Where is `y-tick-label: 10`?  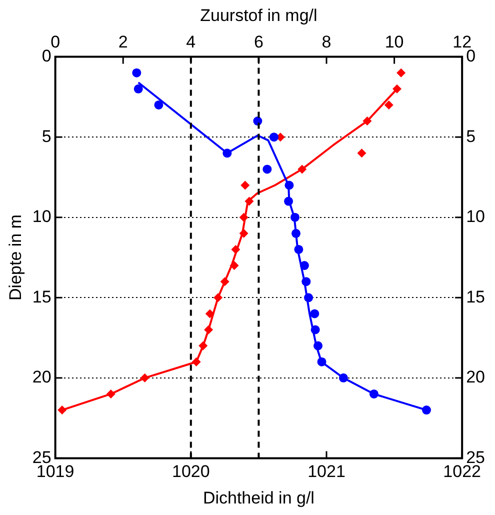
y-tick-label: 10 is located at coordinates (42, 216).